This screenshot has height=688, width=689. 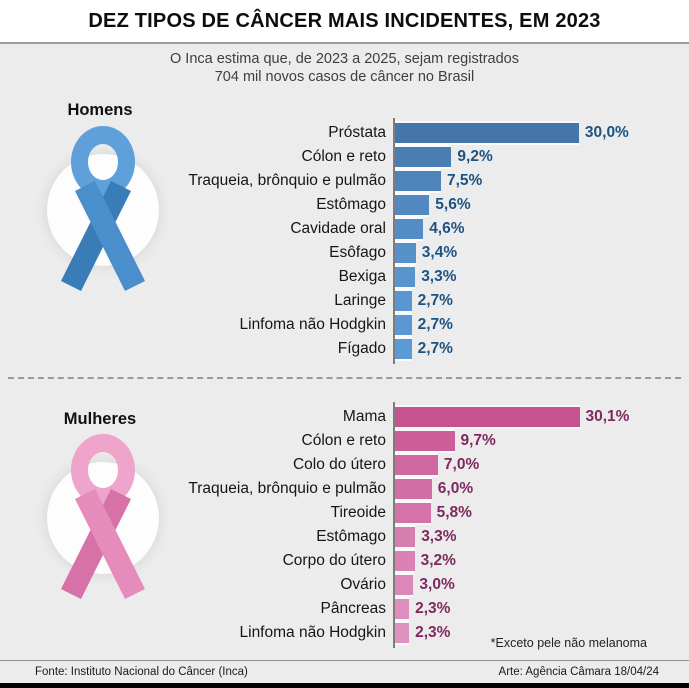 I want to click on category-label: Tireoide, so click(x=358, y=512).